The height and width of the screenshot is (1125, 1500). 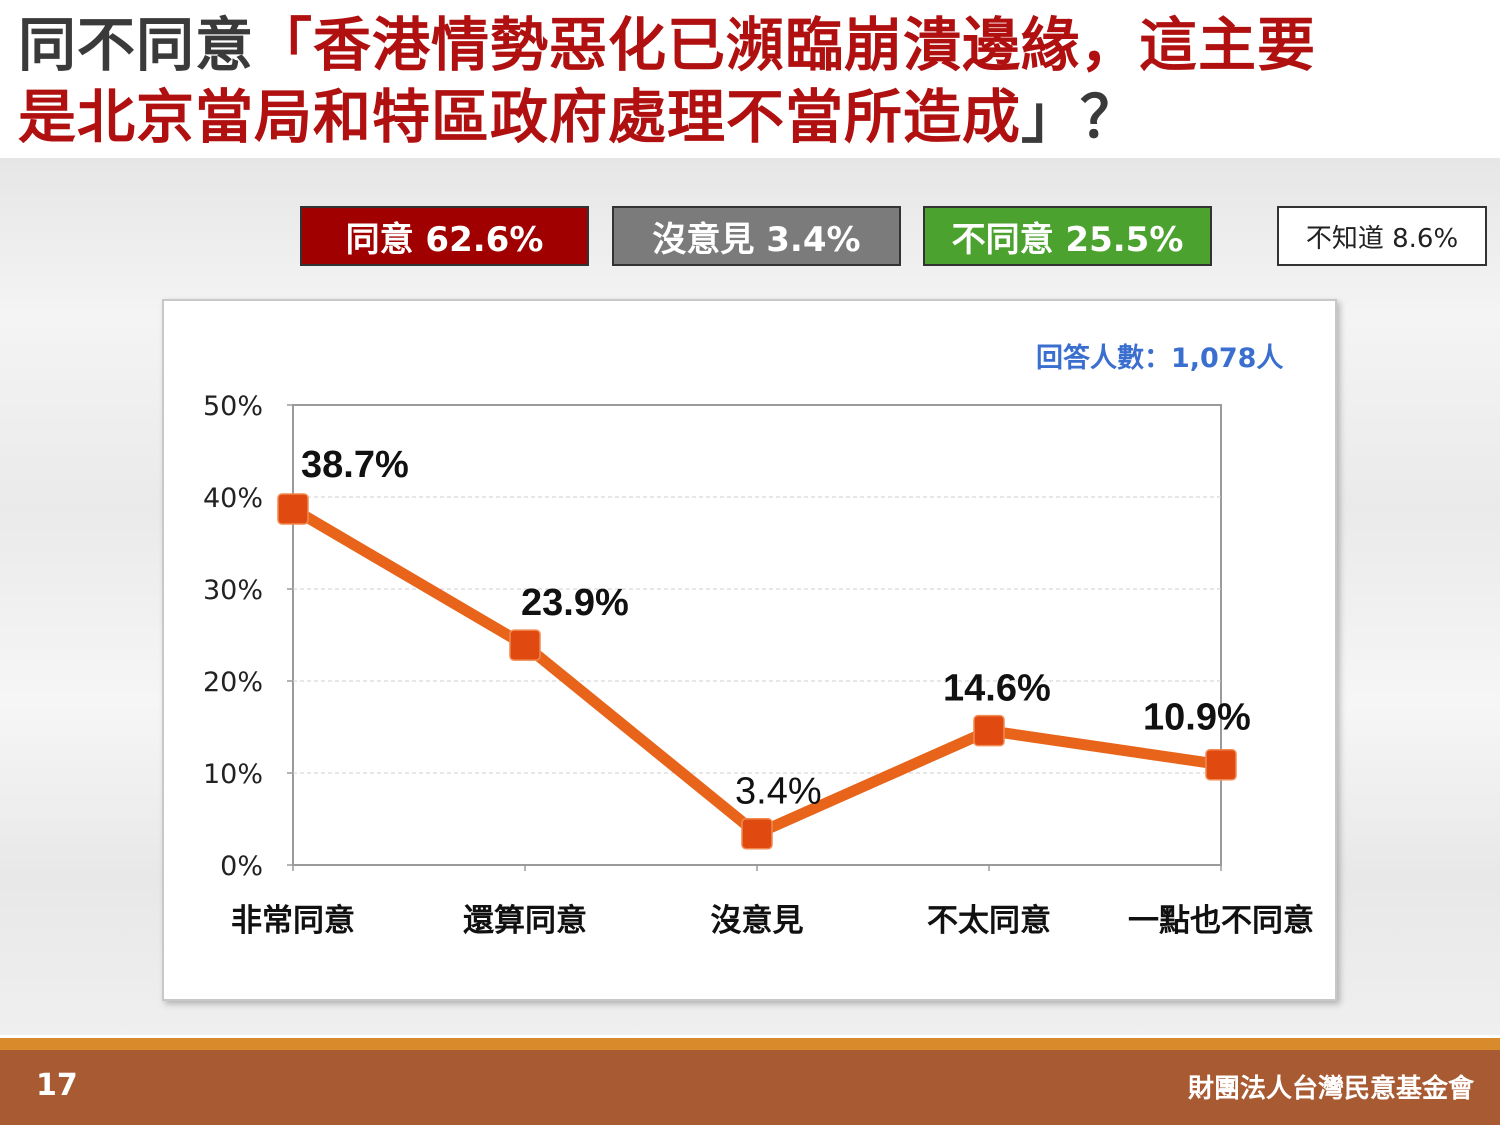 I want to click on x-category-label: 不太同意, so click(x=989, y=921).